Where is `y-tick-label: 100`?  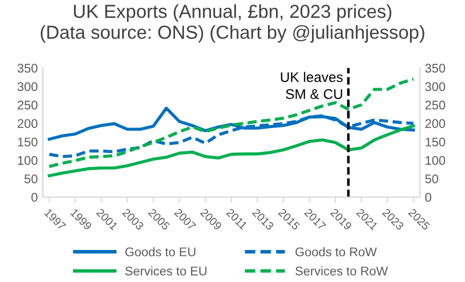 y-tick-label: 100 is located at coordinates (28, 160).